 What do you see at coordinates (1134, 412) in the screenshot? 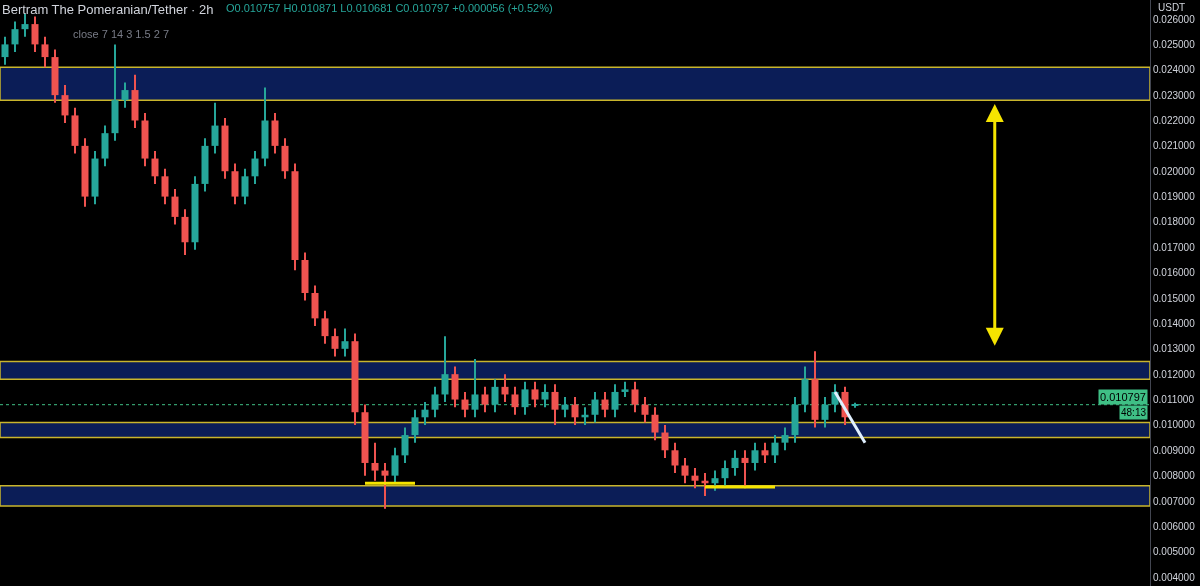
I see `annotation: 48:13` at bounding box center [1134, 412].